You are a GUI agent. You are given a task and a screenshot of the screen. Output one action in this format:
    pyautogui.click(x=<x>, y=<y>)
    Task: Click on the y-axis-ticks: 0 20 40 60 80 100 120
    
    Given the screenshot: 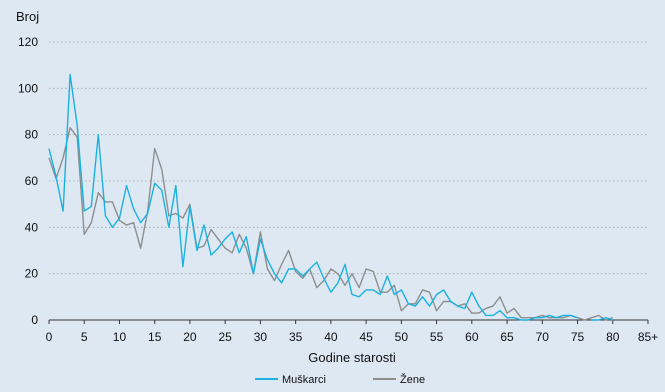 What is the action you would take?
    pyautogui.click(x=28, y=181)
    